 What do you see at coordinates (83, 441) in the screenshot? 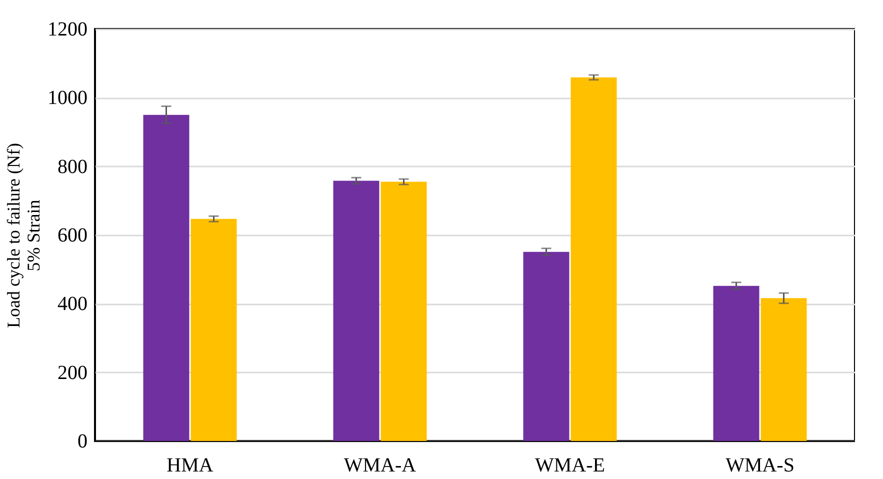
I see `y-tick-label: 0` at bounding box center [83, 441].